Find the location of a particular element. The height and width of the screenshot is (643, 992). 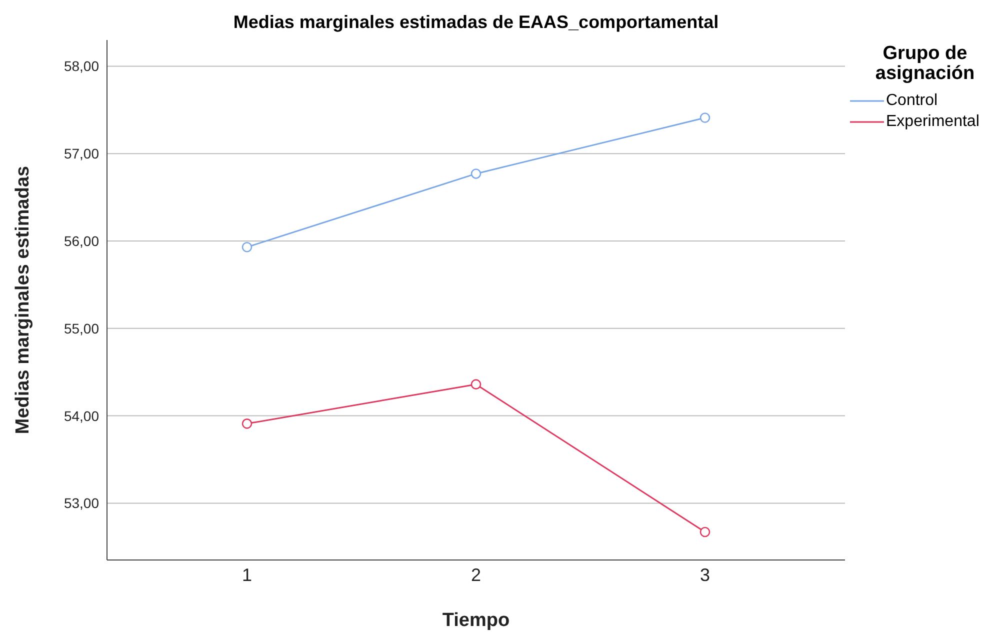

legend-label: Control is located at coordinates (912, 101).